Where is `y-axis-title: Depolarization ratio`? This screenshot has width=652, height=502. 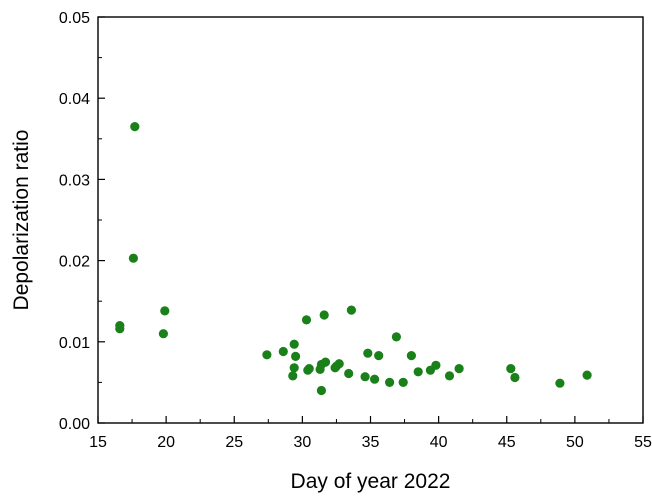
y-axis-title: Depolarization ratio is located at coordinates (21, 220).